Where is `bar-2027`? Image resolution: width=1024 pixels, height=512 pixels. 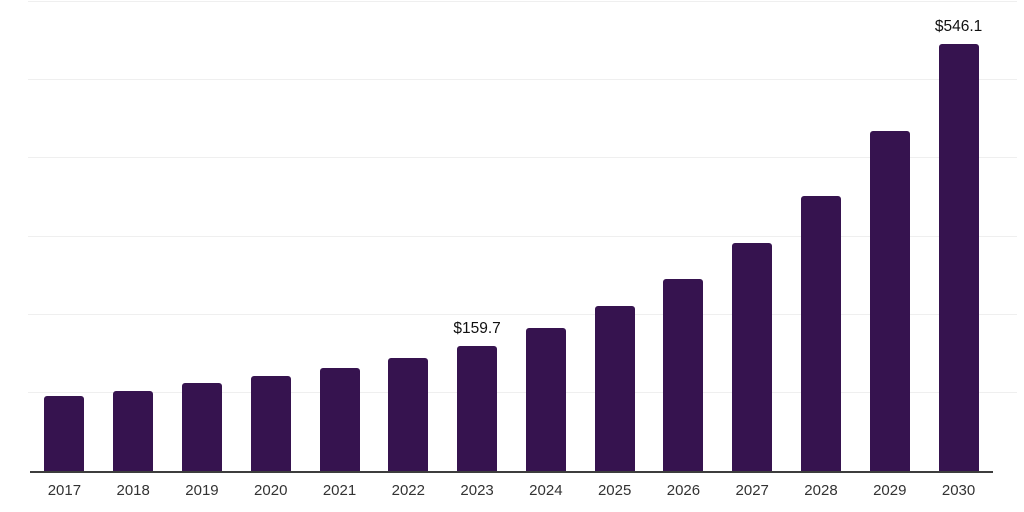
bar-2027 is located at coordinates (752, 356).